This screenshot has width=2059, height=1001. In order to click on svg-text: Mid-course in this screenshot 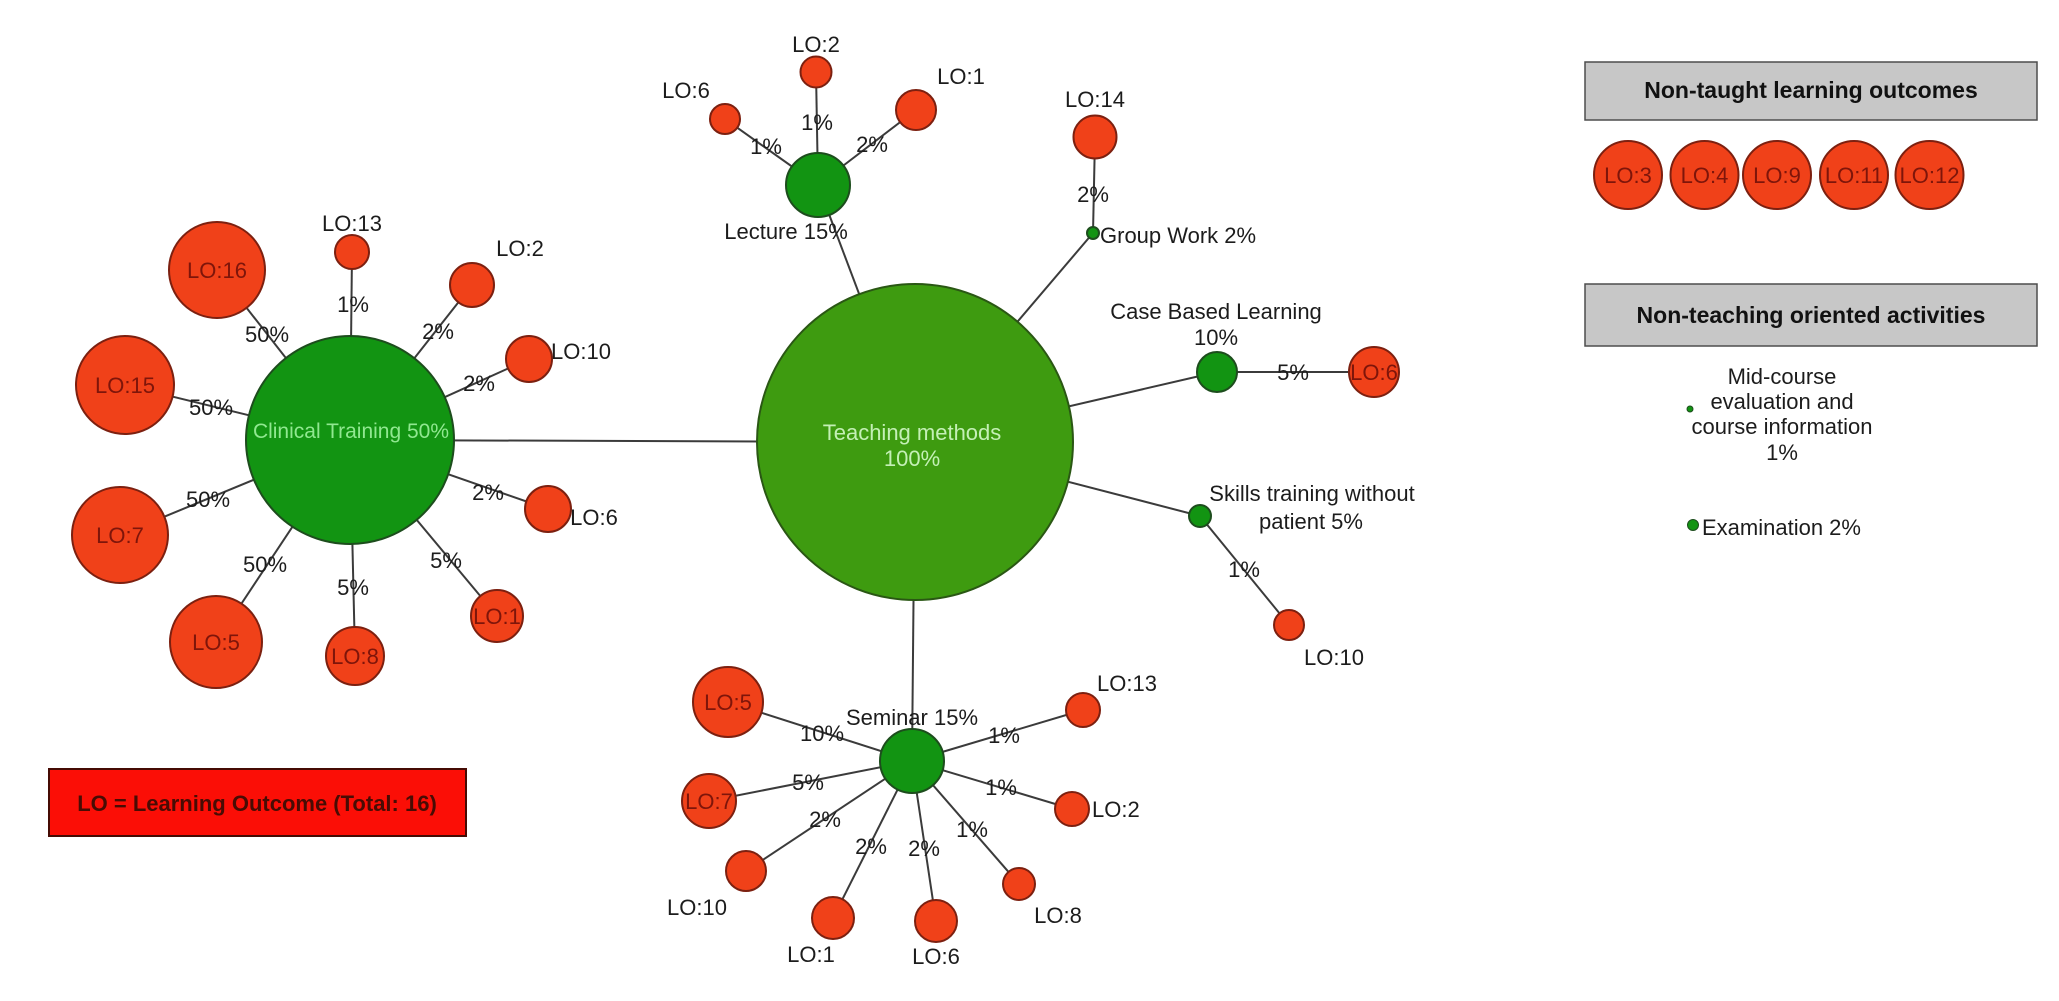, I will do `click(1782, 376)`.